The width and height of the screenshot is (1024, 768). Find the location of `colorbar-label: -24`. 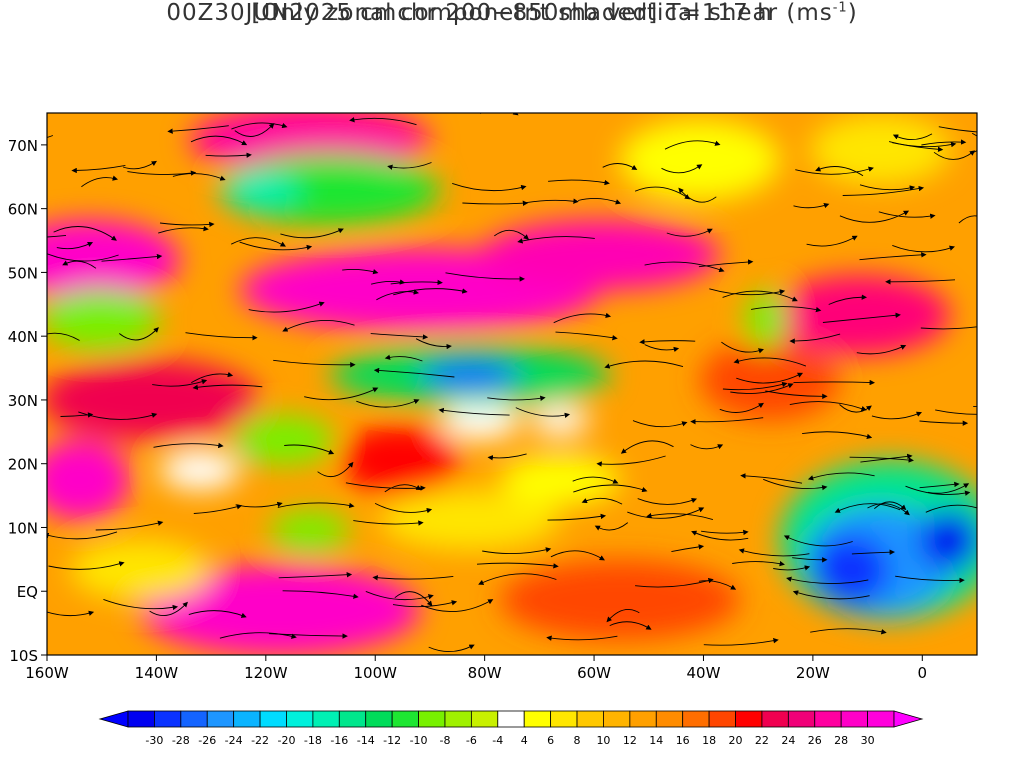

colorbar-label: -24 is located at coordinates (234, 740).